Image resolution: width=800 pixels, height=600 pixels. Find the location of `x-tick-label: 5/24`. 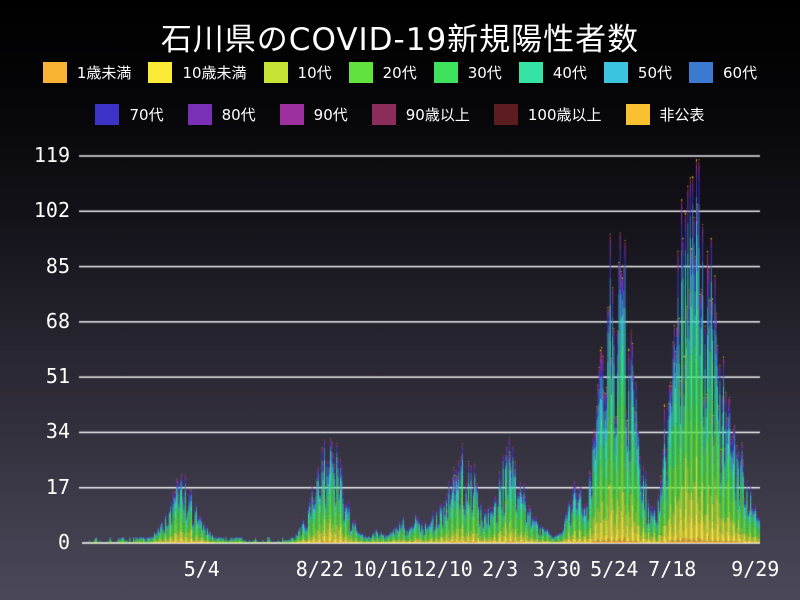

x-tick-label: 5/24 is located at coordinates (614, 569).